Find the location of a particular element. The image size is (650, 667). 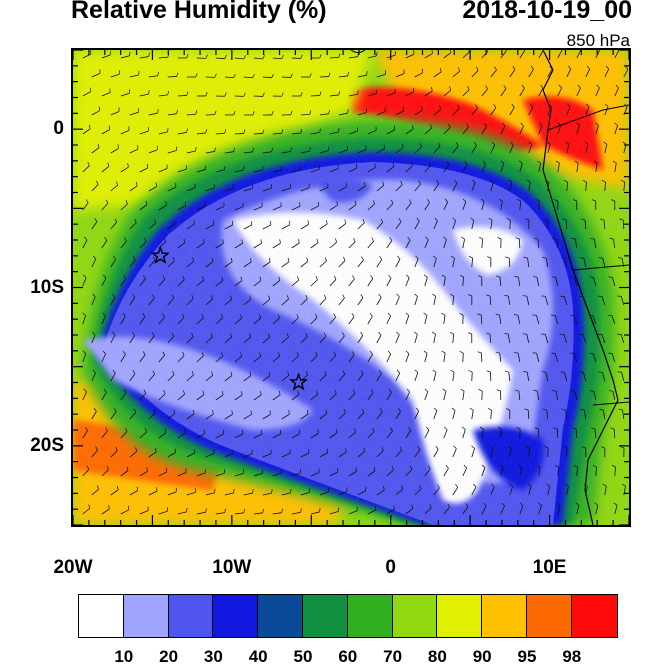

colorbar-swatch is located at coordinates (146, 616).